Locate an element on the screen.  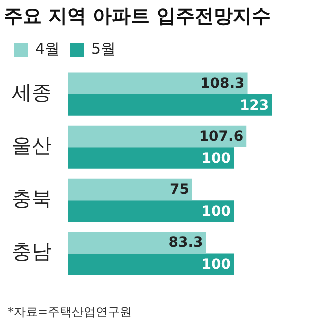
data-label: 108.3 is located at coordinates (222, 84).